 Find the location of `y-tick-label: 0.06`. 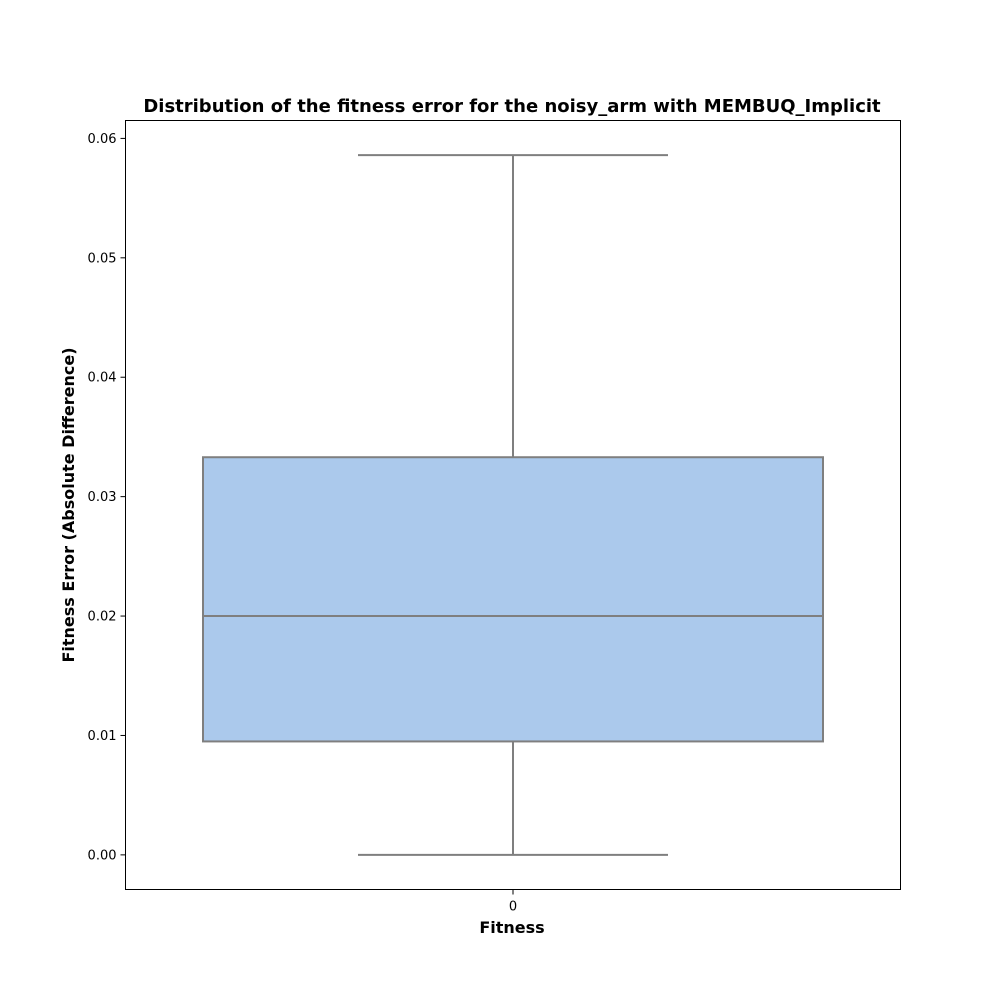

y-tick-label: 0.06 is located at coordinates (102, 139).